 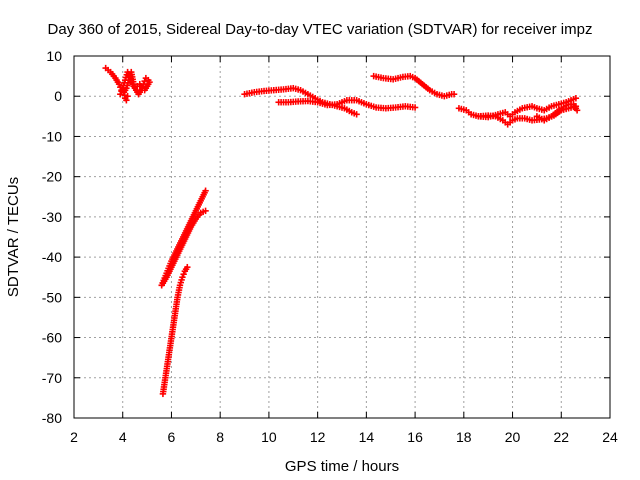 What do you see at coordinates (610, 437) in the screenshot?
I see `x-tick-label: 24` at bounding box center [610, 437].